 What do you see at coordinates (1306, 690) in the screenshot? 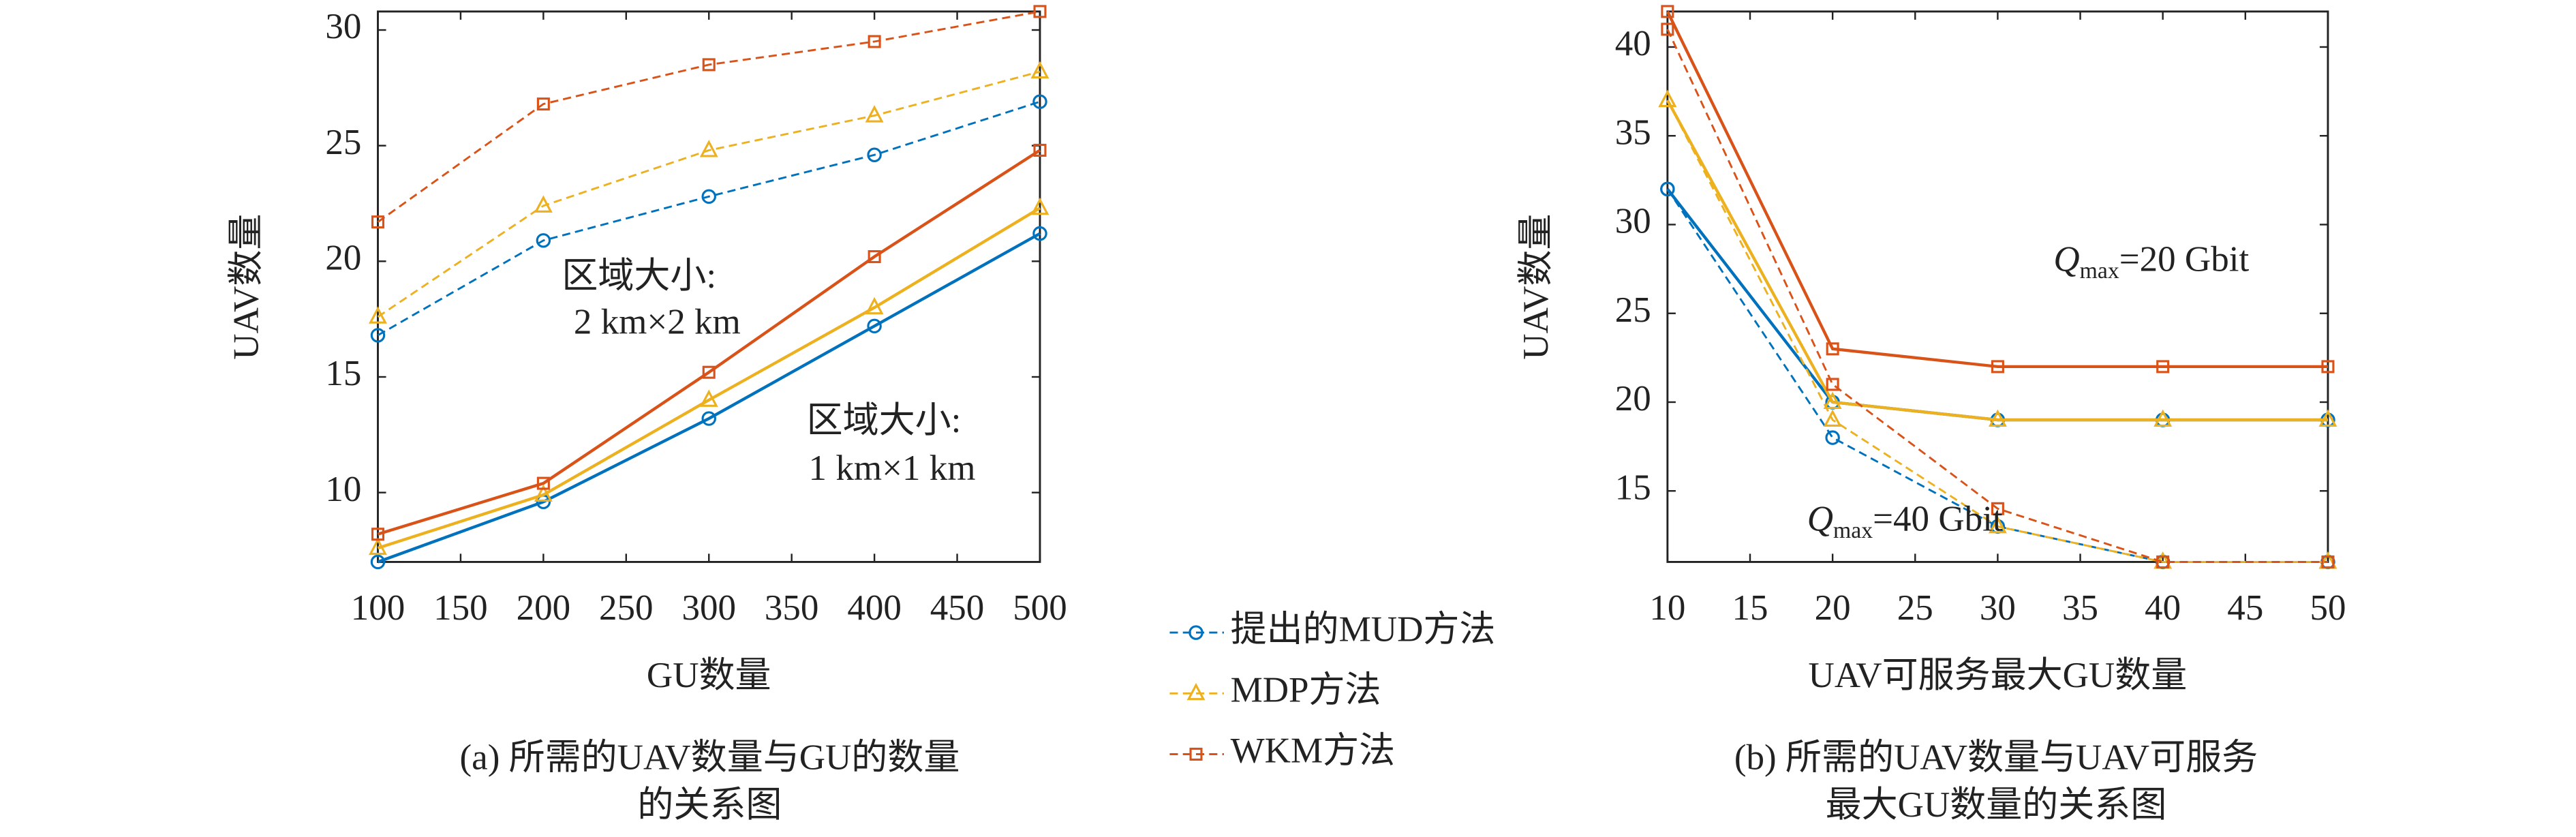
I see `legend-label: MDP方法` at bounding box center [1306, 690].